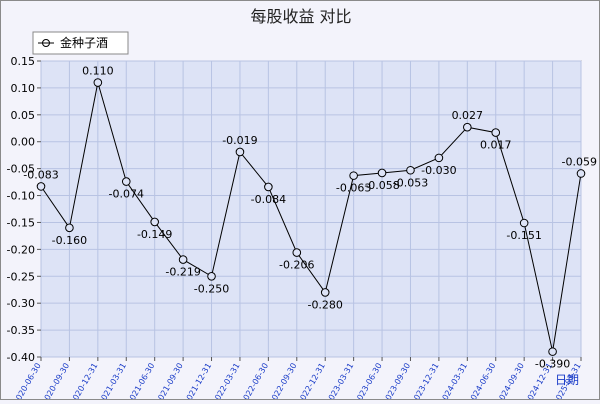 This screenshot has width=600, height=404. Describe the element at coordinates (197, 381) in the screenshot. I see `x-tick-label: 2021-12-31` at that location.